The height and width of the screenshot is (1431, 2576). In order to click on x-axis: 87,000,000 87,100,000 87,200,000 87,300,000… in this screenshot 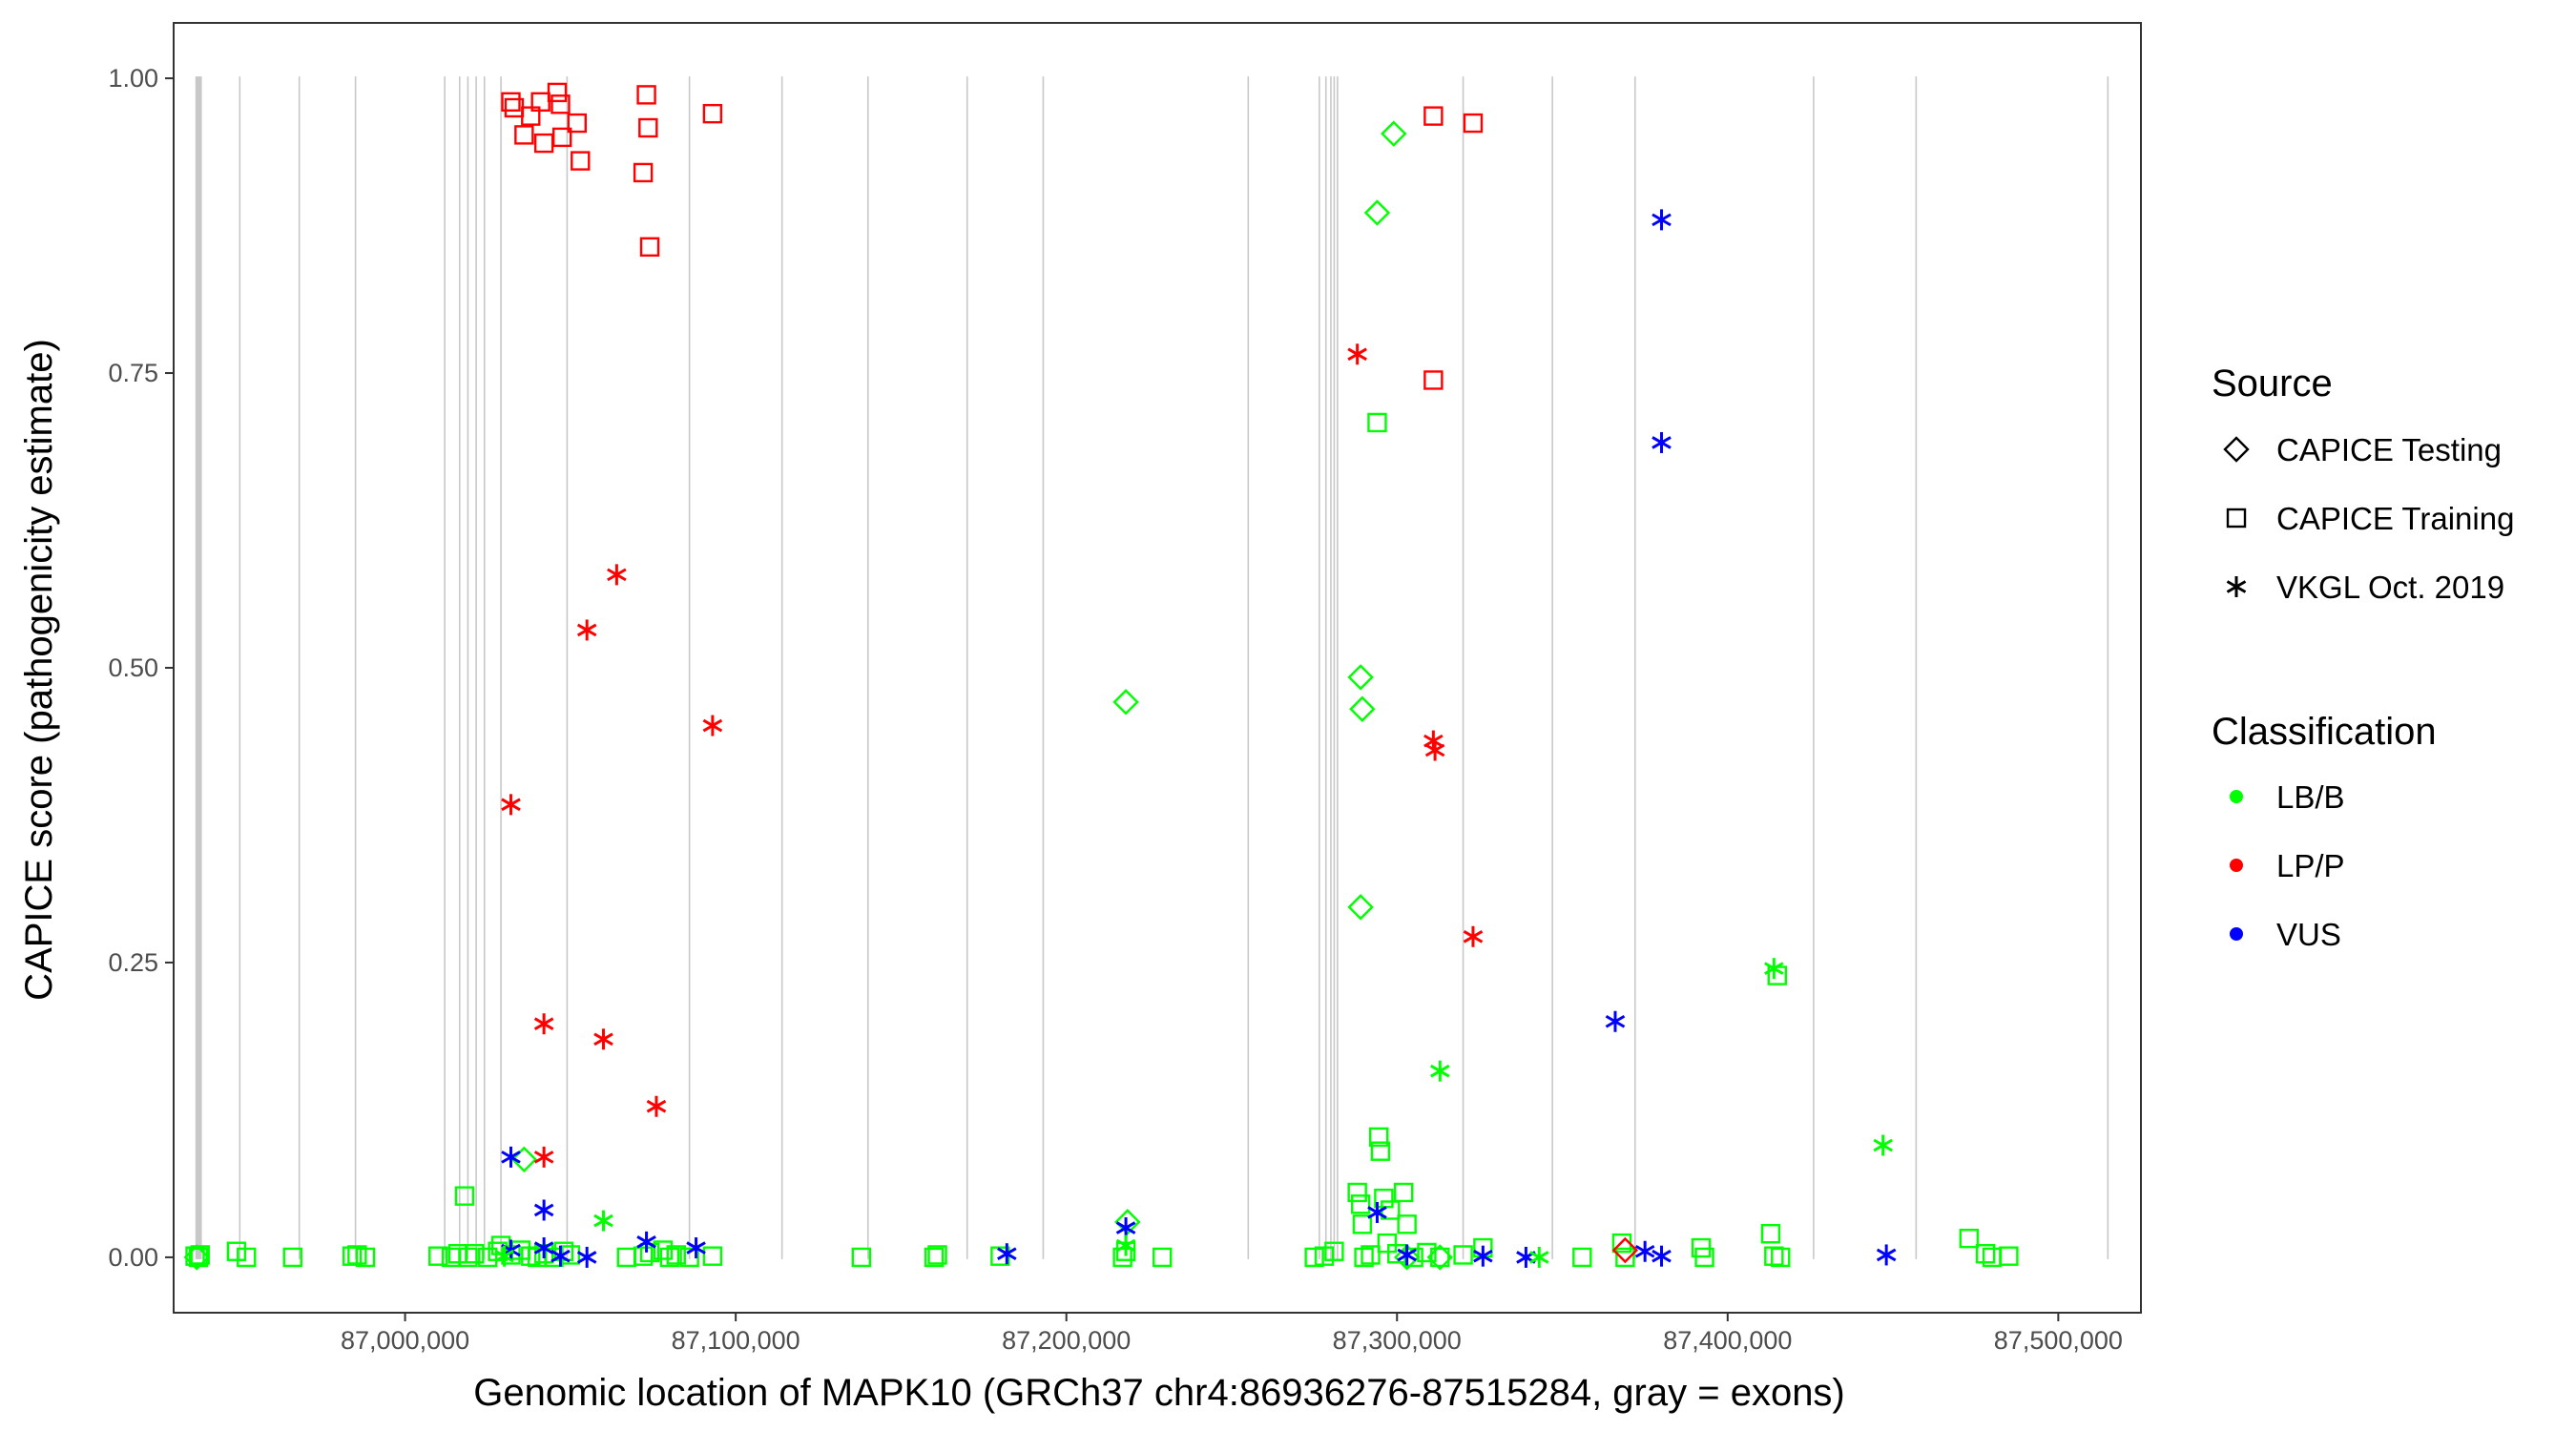, I will do `click(1232, 1334)`.